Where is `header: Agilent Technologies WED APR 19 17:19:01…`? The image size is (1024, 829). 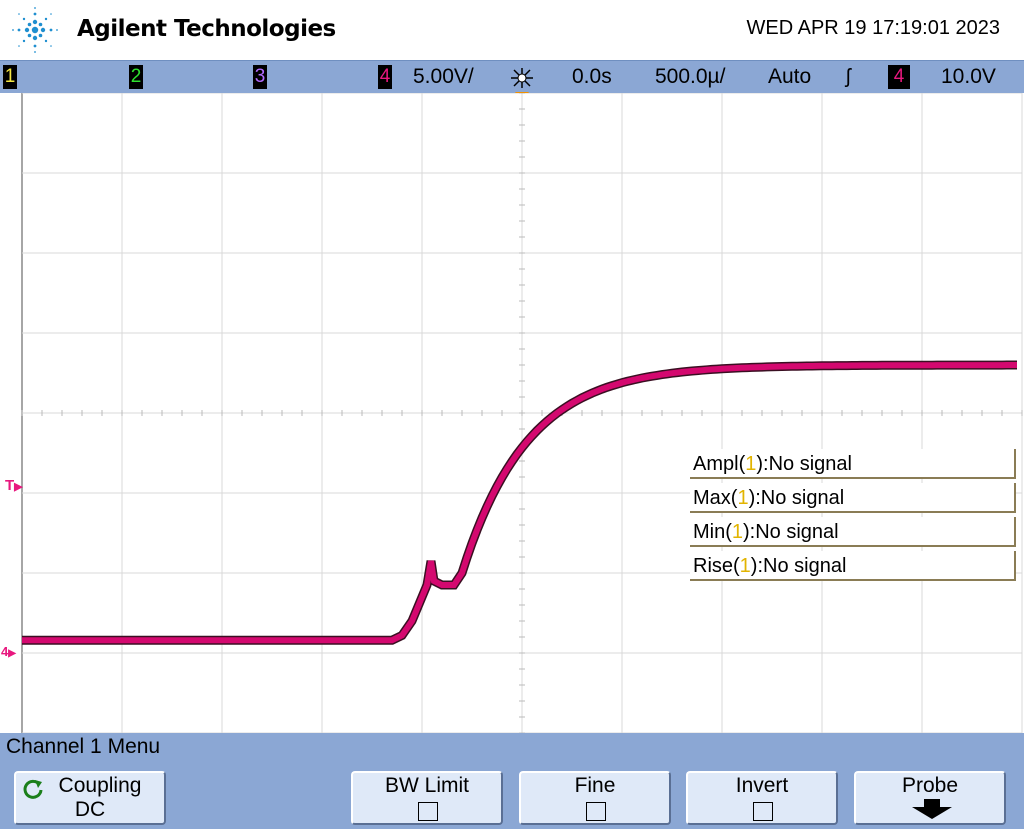
header: Agilent Technologies WED APR 19 17:19:01… is located at coordinates (512, 30).